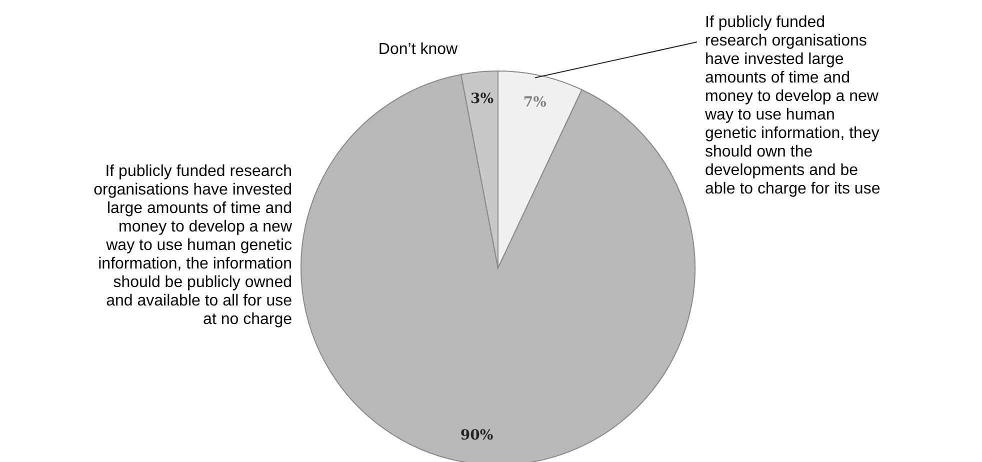 Image resolution: width=982 pixels, height=462 pixels. Describe the element at coordinates (193, 245) in the screenshot. I see `category-label: If publicly funded research organisations have invested large amounts of time and money to develop a new way to use human genetic information, the information should be publicly owned and available to all for use at no charge` at that location.